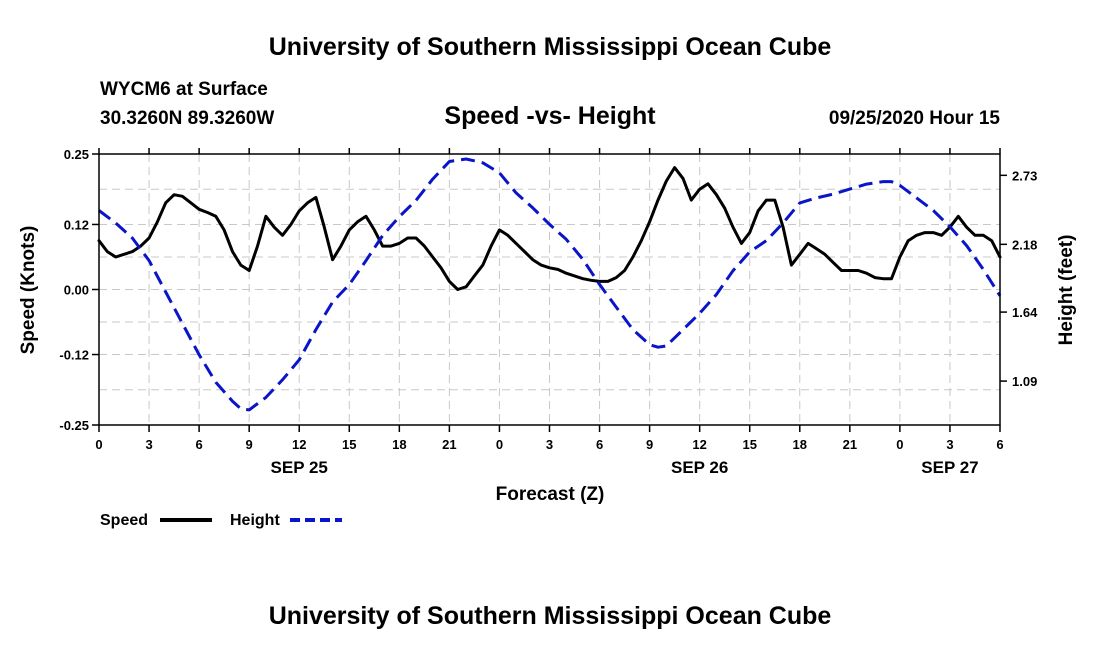 The height and width of the screenshot is (650, 1100). Describe the element at coordinates (76, 154) in the screenshot. I see `y-tick-label: 0.25` at that location.